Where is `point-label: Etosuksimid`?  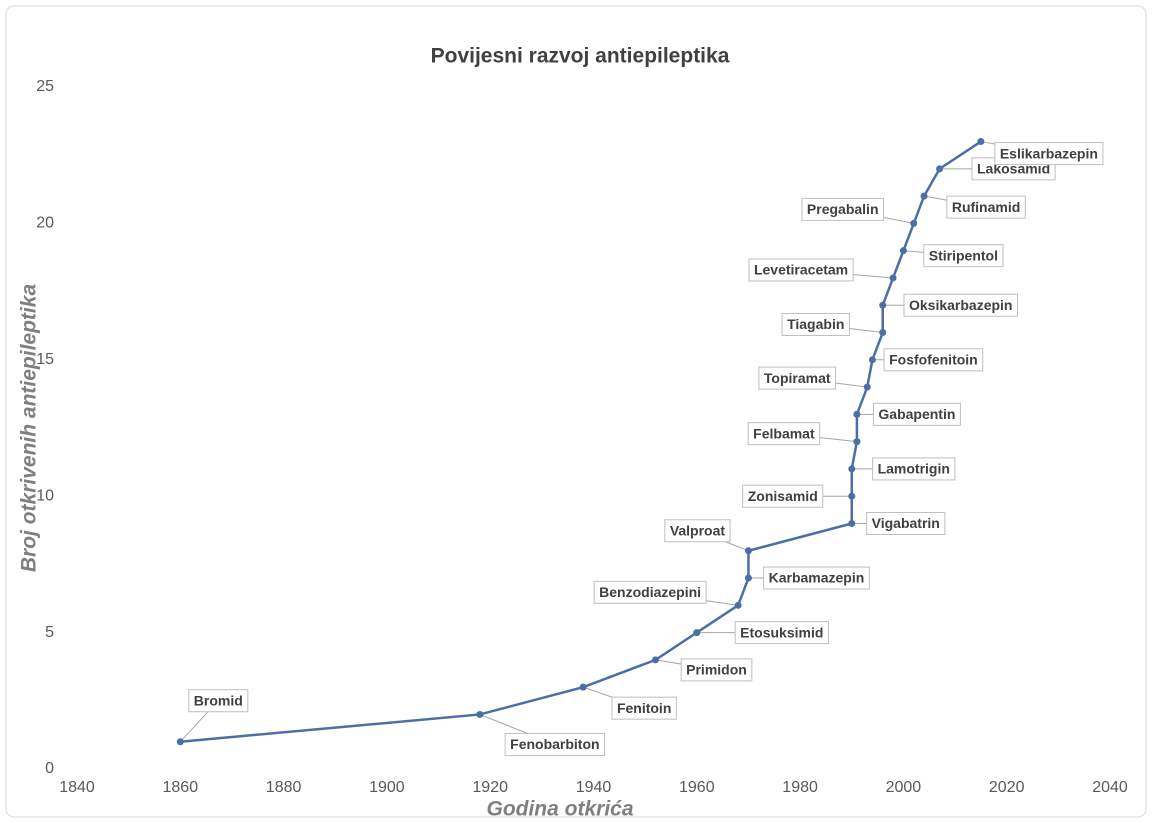
point-label: Etosuksimid is located at coordinates (781, 632).